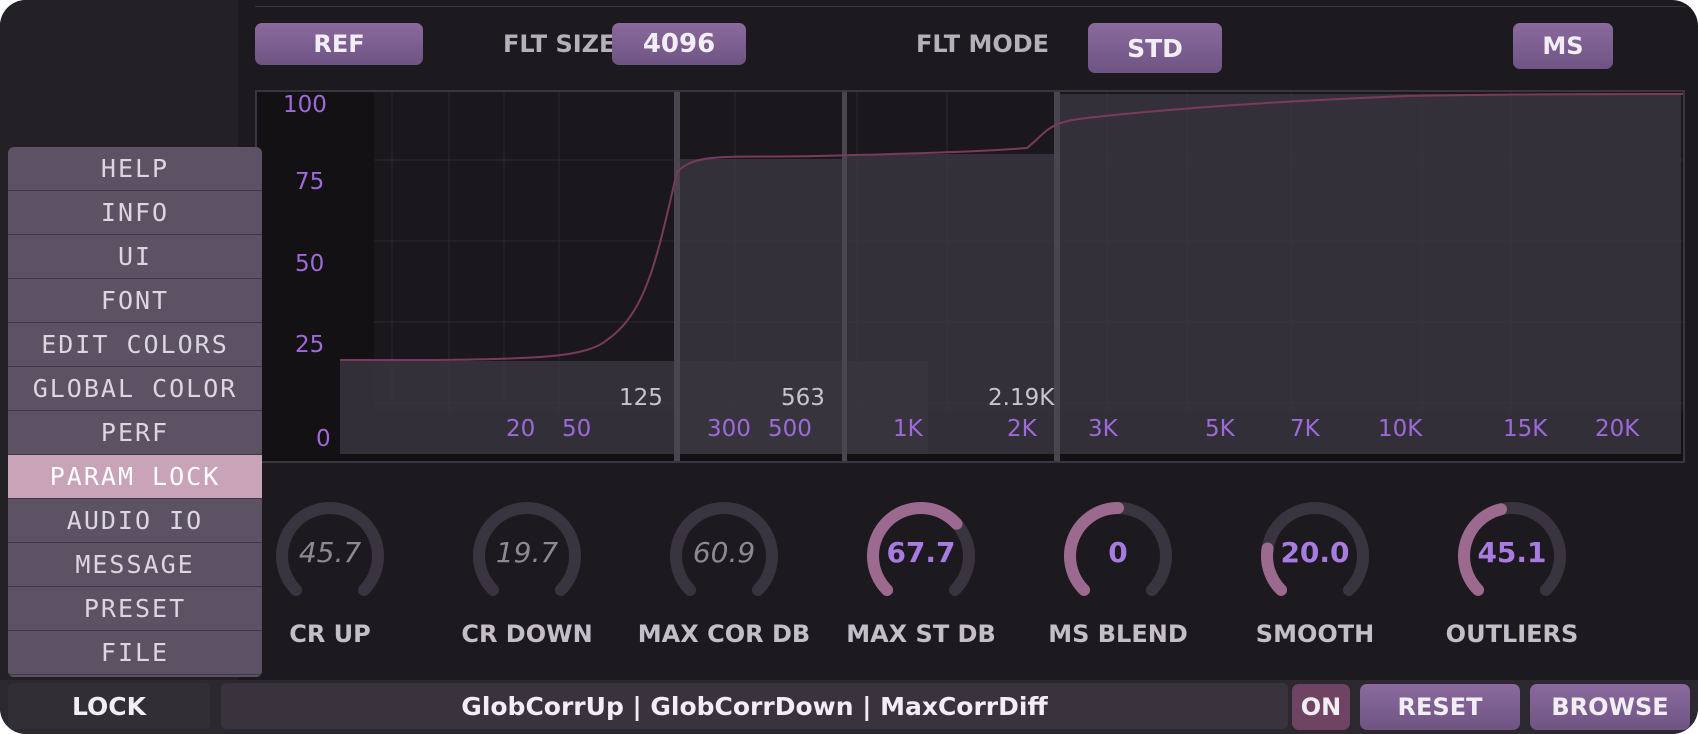  What do you see at coordinates (135, 257) in the screenshot?
I see `menu-item-ui: UI` at bounding box center [135, 257].